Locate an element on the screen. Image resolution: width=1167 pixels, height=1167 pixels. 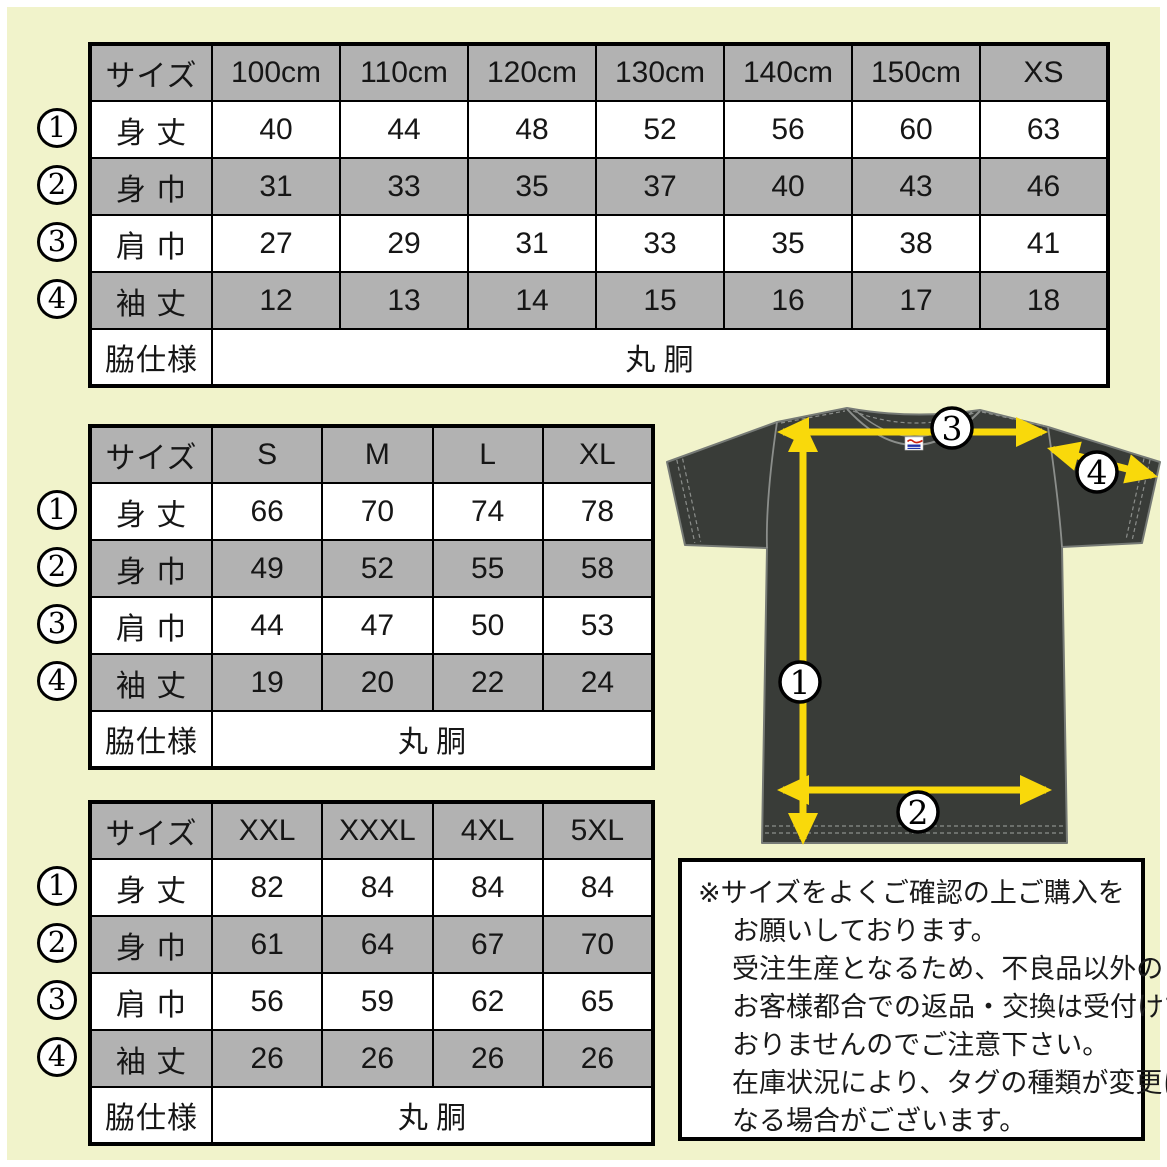
measure-badge-3: 3 is located at coordinates (952, 428).